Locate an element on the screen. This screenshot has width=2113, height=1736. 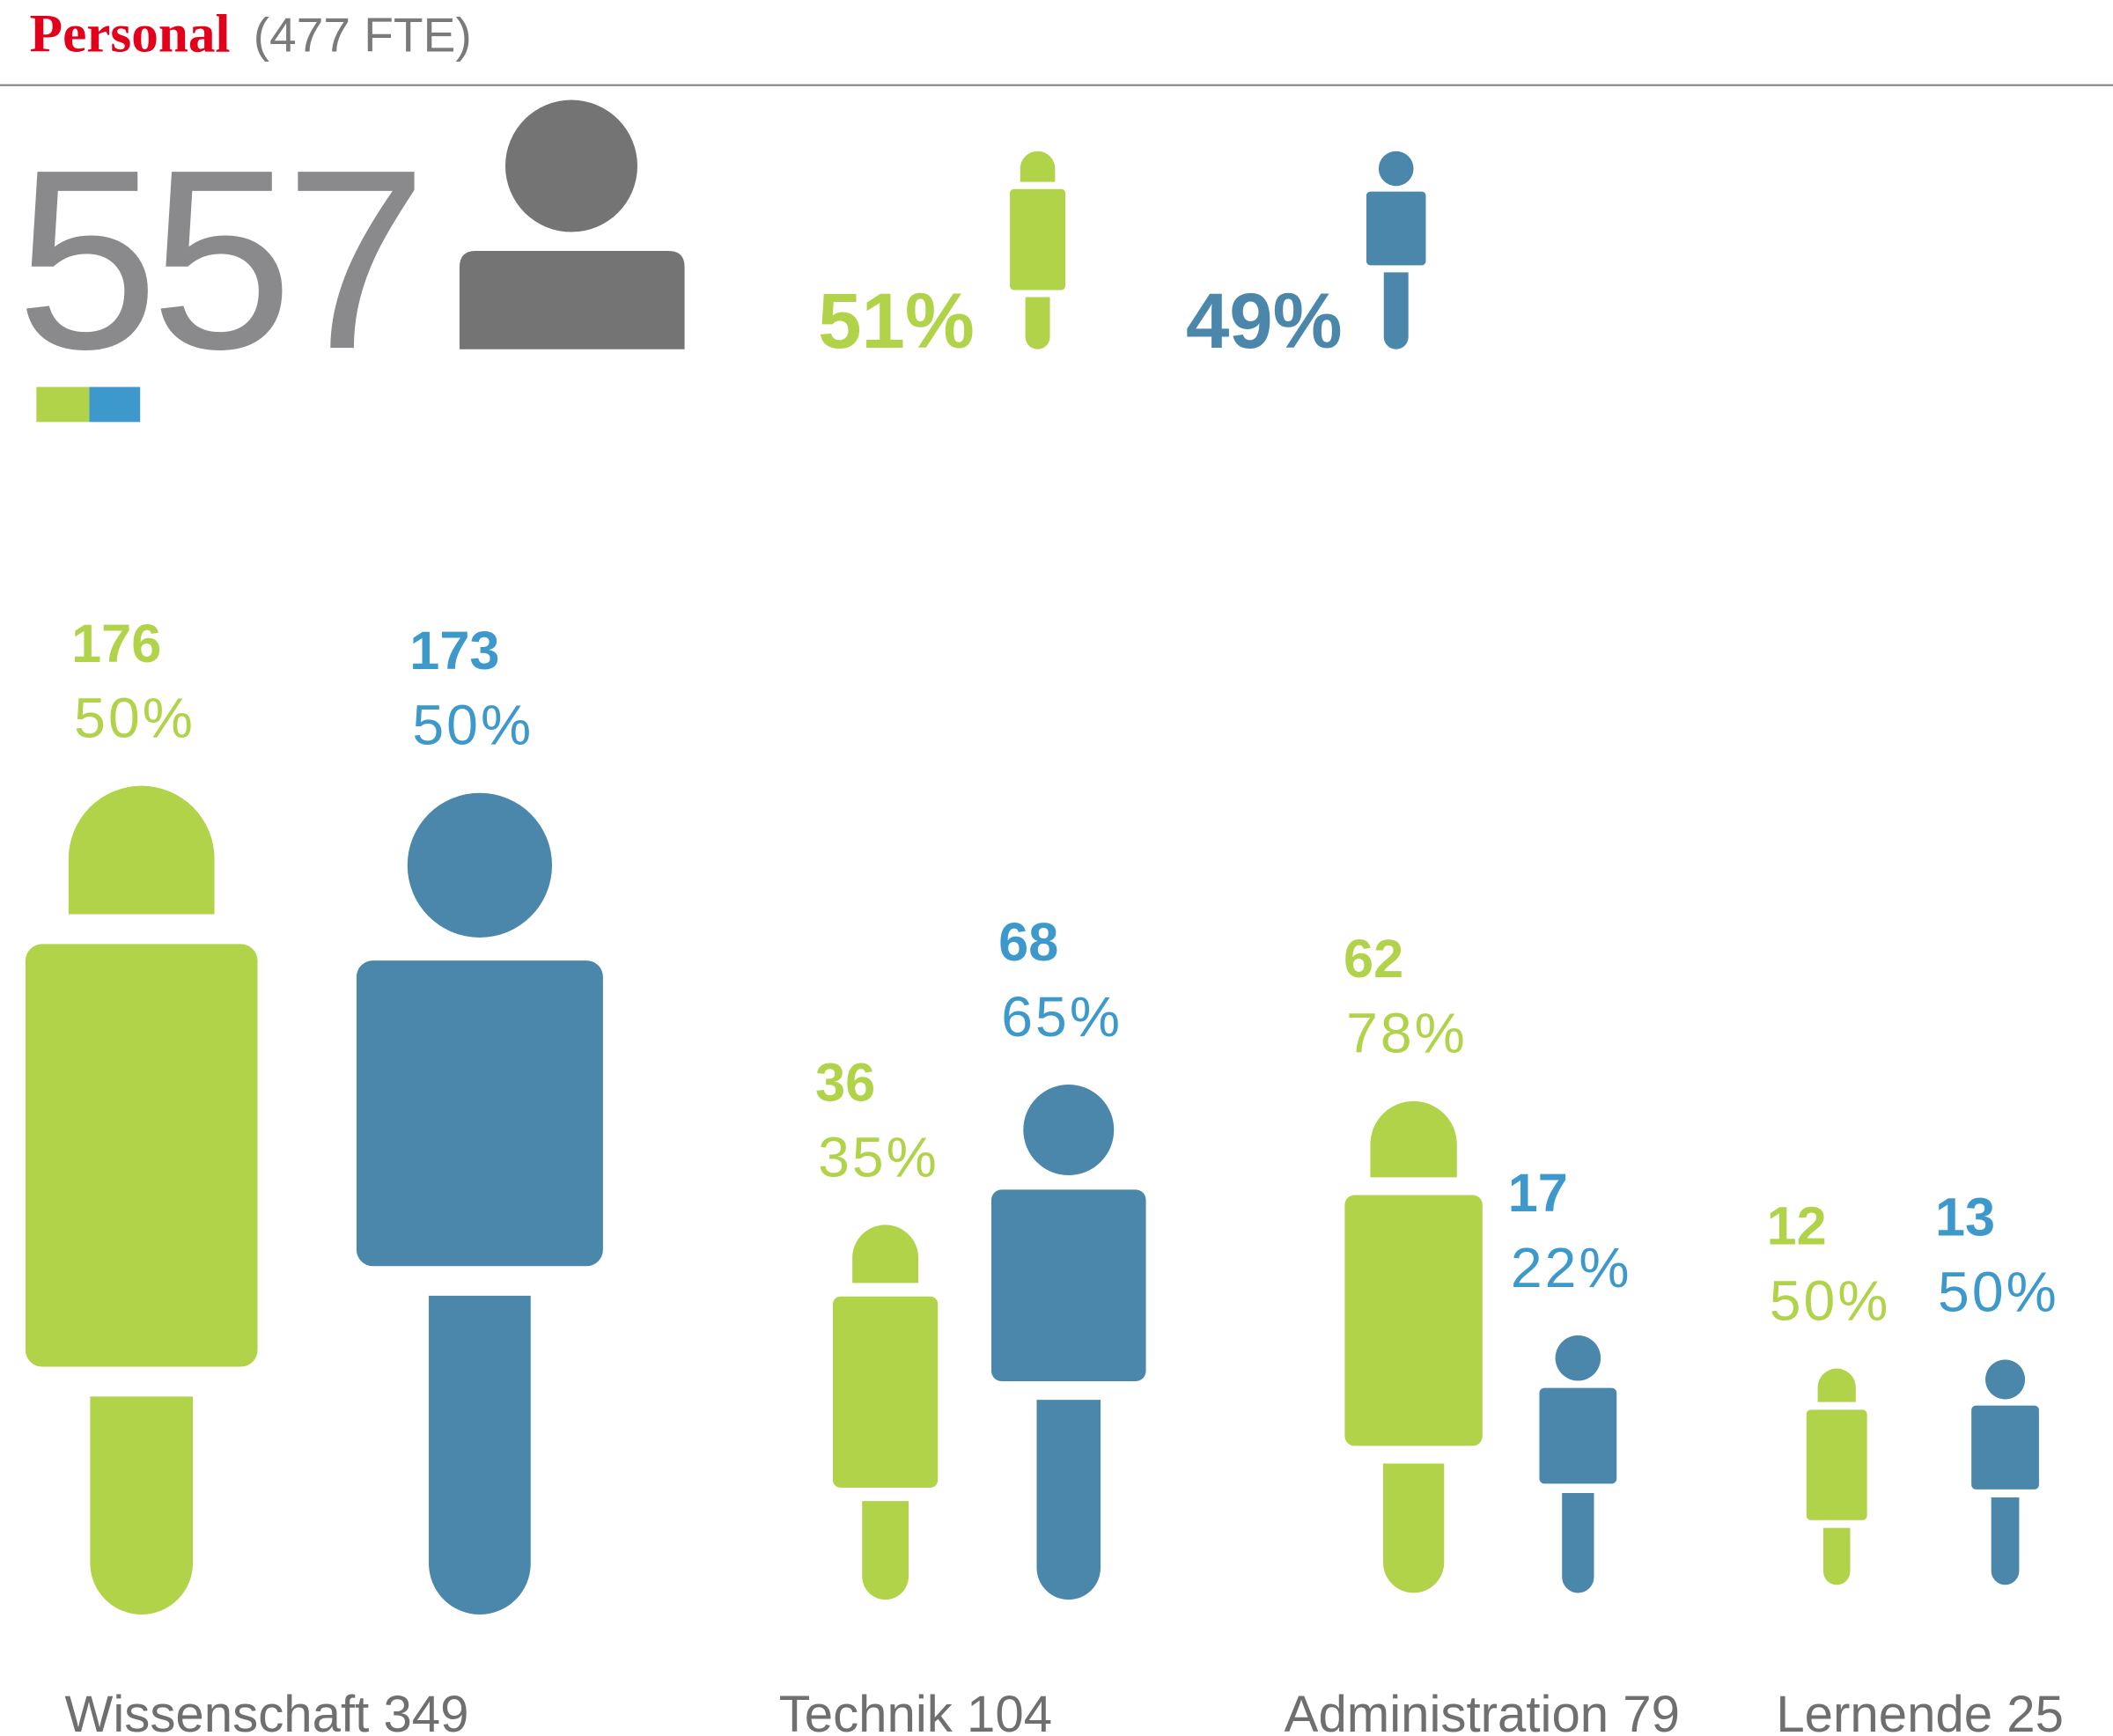
category-label: Administration 79 is located at coordinates (1482, 1711).